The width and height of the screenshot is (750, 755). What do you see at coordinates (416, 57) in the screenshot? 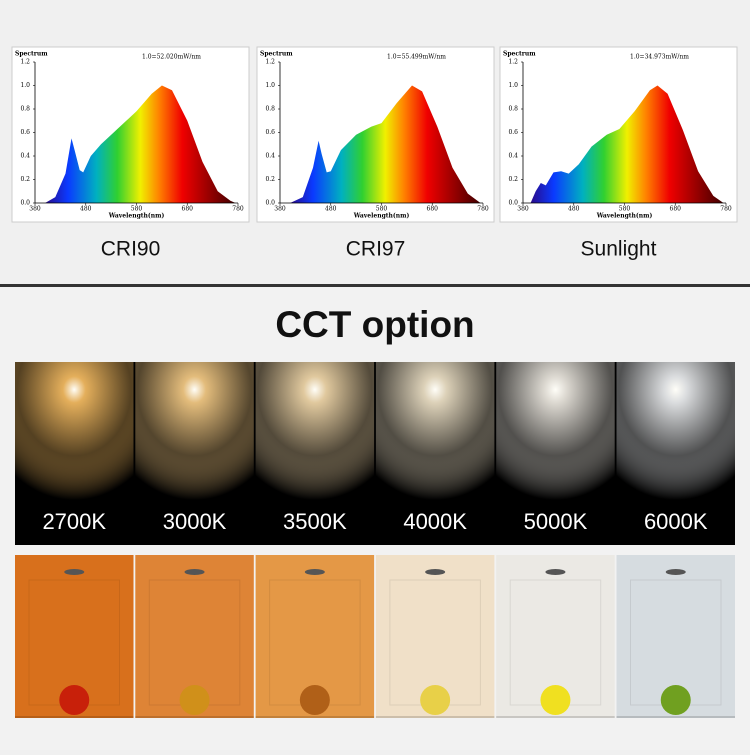
I see `scale-note: 1.0=55.499mW/nm` at bounding box center [416, 57].